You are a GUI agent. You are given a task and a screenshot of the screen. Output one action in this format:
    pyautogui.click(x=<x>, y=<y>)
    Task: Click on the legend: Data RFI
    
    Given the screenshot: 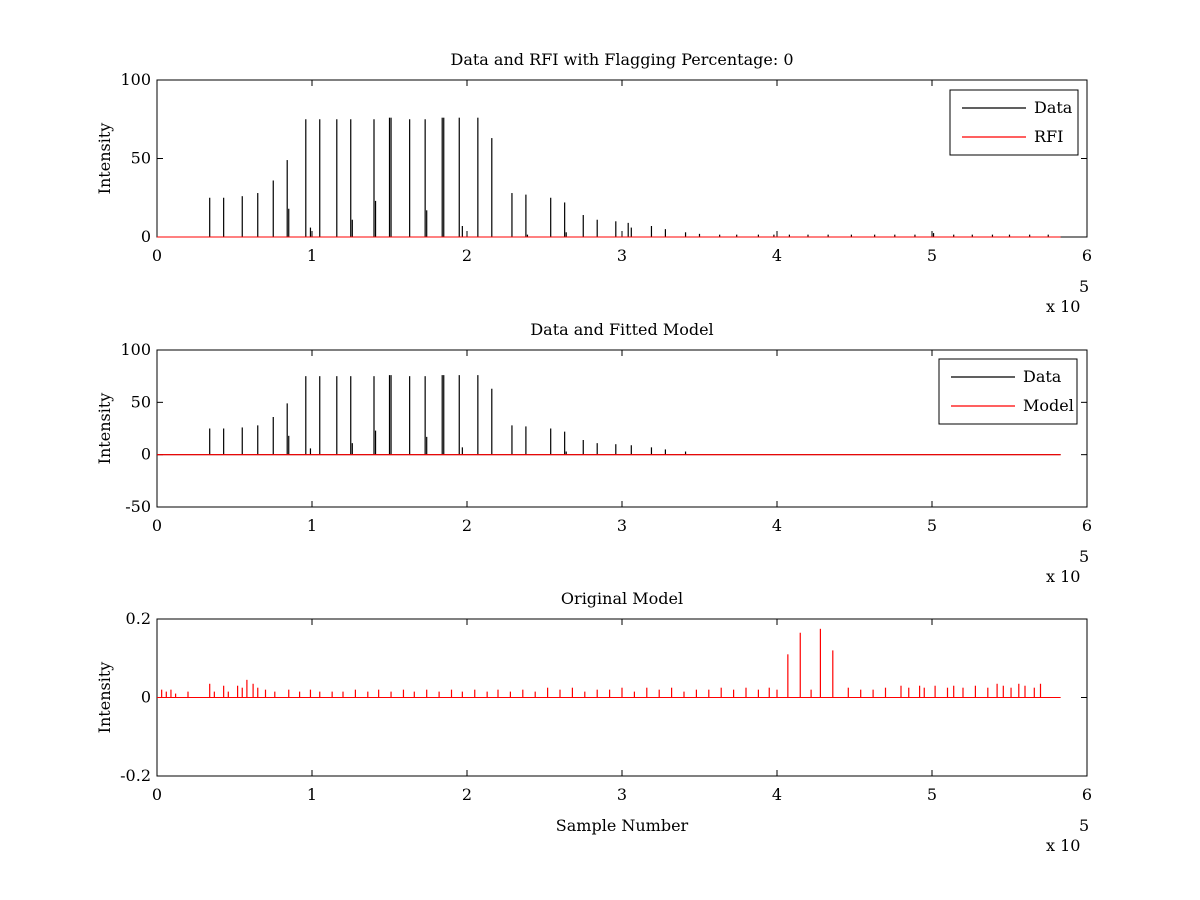 What is the action you would take?
    pyautogui.click(x=1014, y=122)
    